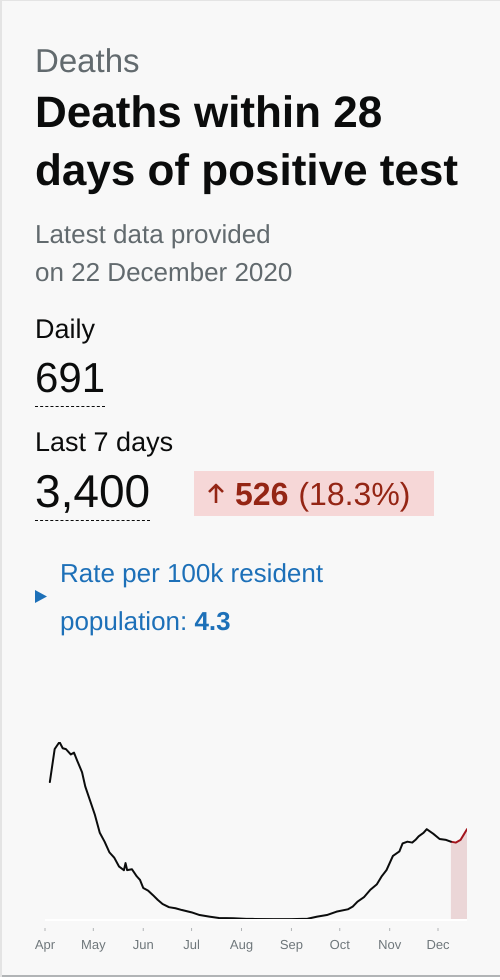 The height and width of the screenshot is (980, 500). What do you see at coordinates (438, 944) in the screenshot?
I see `x-tick-label: Dec` at bounding box center [438, 944].